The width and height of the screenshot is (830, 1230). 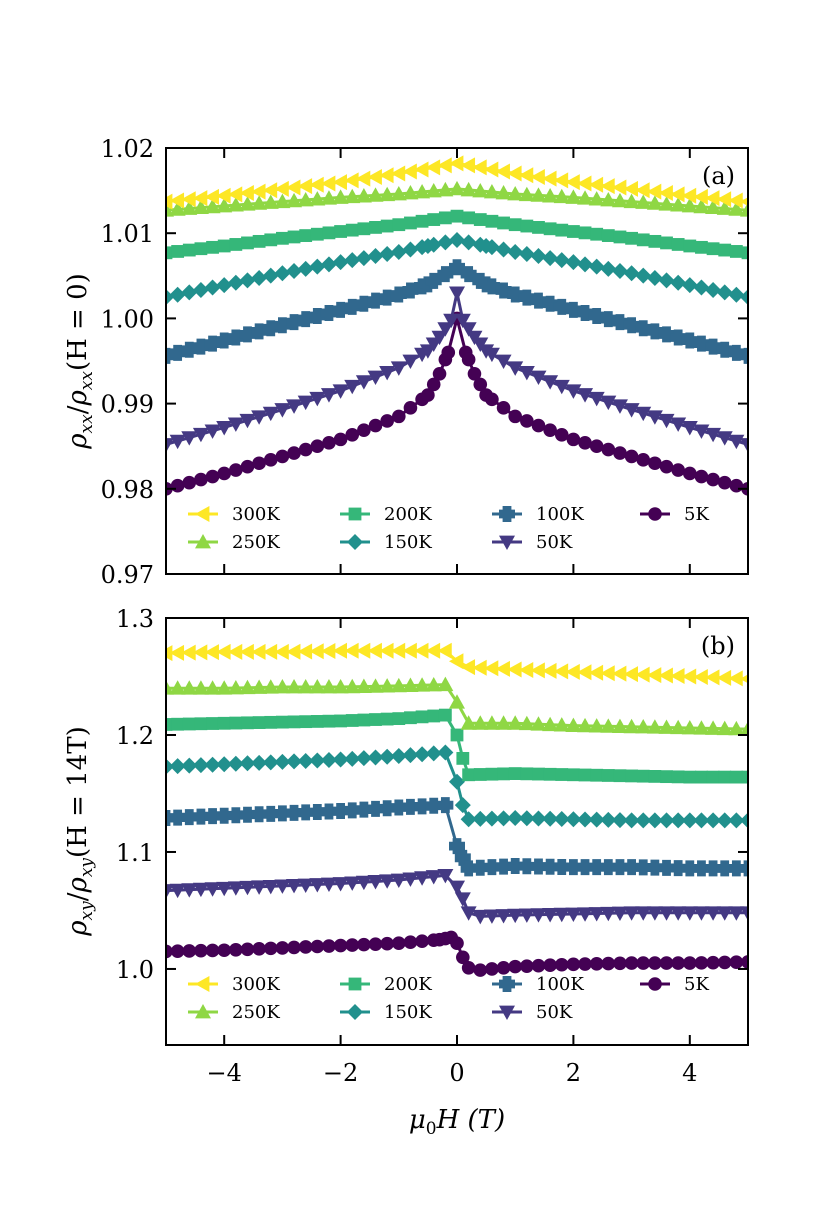 What do you see at coordinates (457, 746) in the screenshot?
I see `series-200K-markers` at bounding box center [457, 746].